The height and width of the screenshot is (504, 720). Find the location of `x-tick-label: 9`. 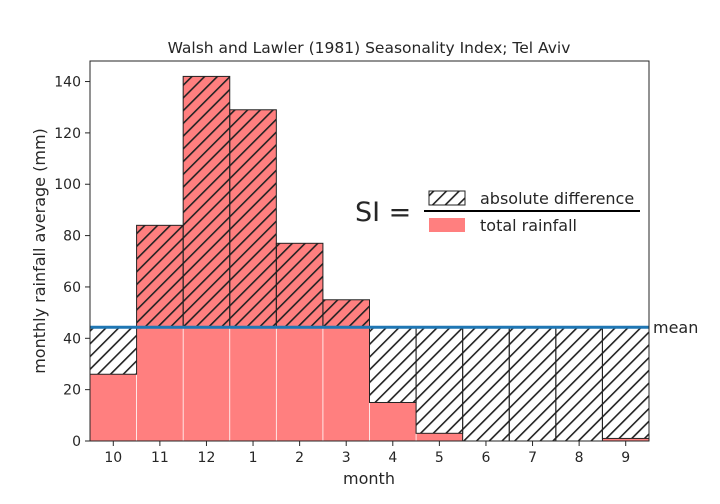

x-tick-label: 9 is located at coordinates (625, 458).